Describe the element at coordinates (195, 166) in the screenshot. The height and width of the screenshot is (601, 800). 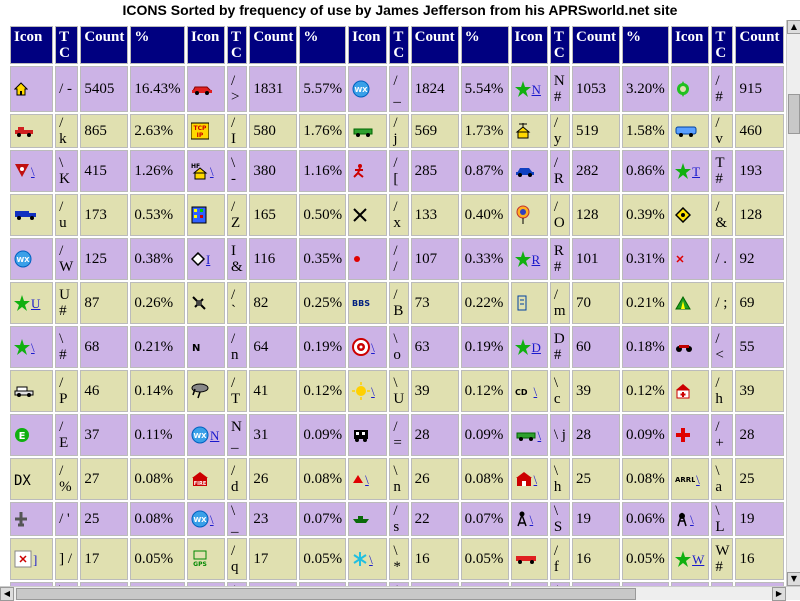
I see `svg-text: HF` at that location.